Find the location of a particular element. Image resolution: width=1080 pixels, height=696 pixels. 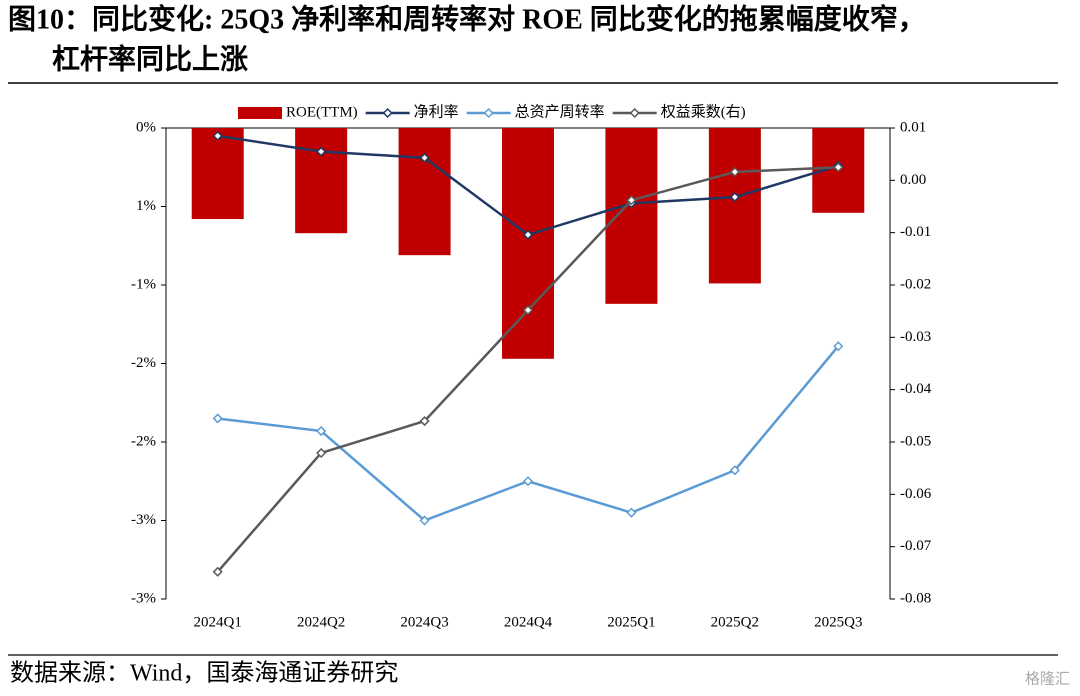

watermark: 格隆汇 is located at coordinates (1047, 678).